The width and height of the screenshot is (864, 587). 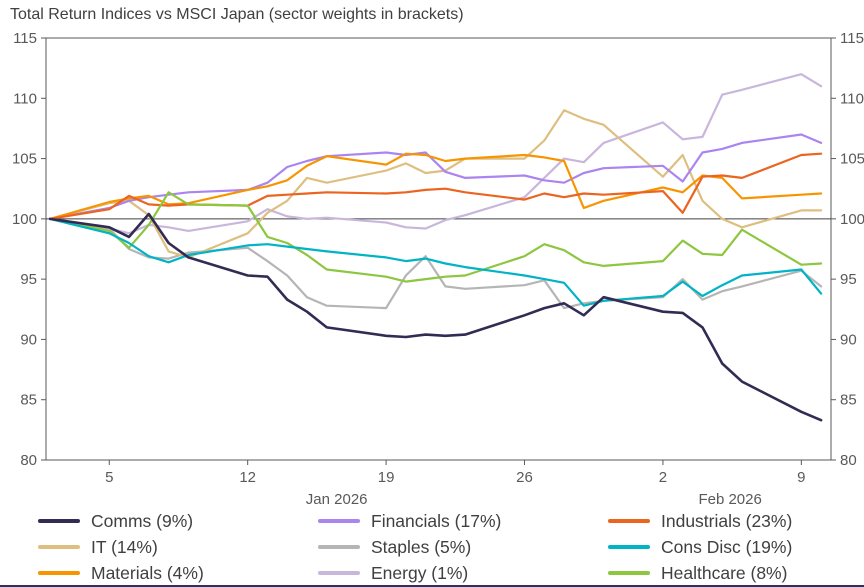 I want to click on legend-label-energy: Energy (1%), so click(x=420, y=572).